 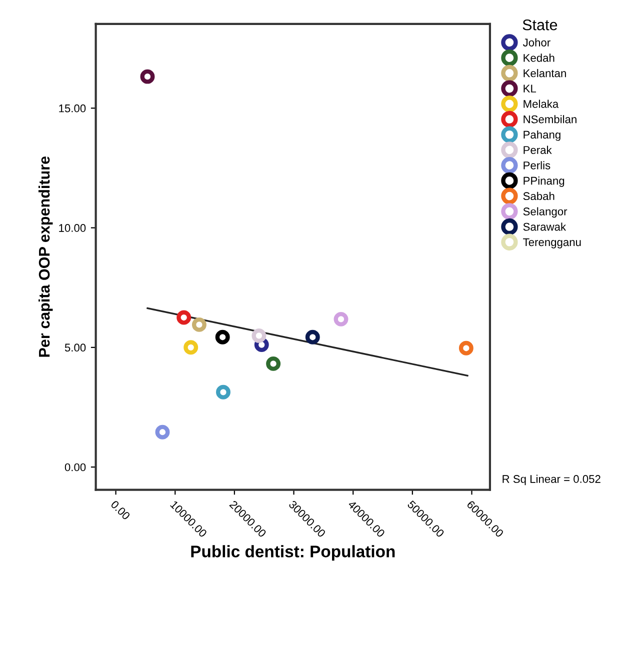 What do you see at coordinates (45, 256) in the screenshot?
I see `y-axis-title: Per capita OOP expenditure` at bounding box center [45, 256].